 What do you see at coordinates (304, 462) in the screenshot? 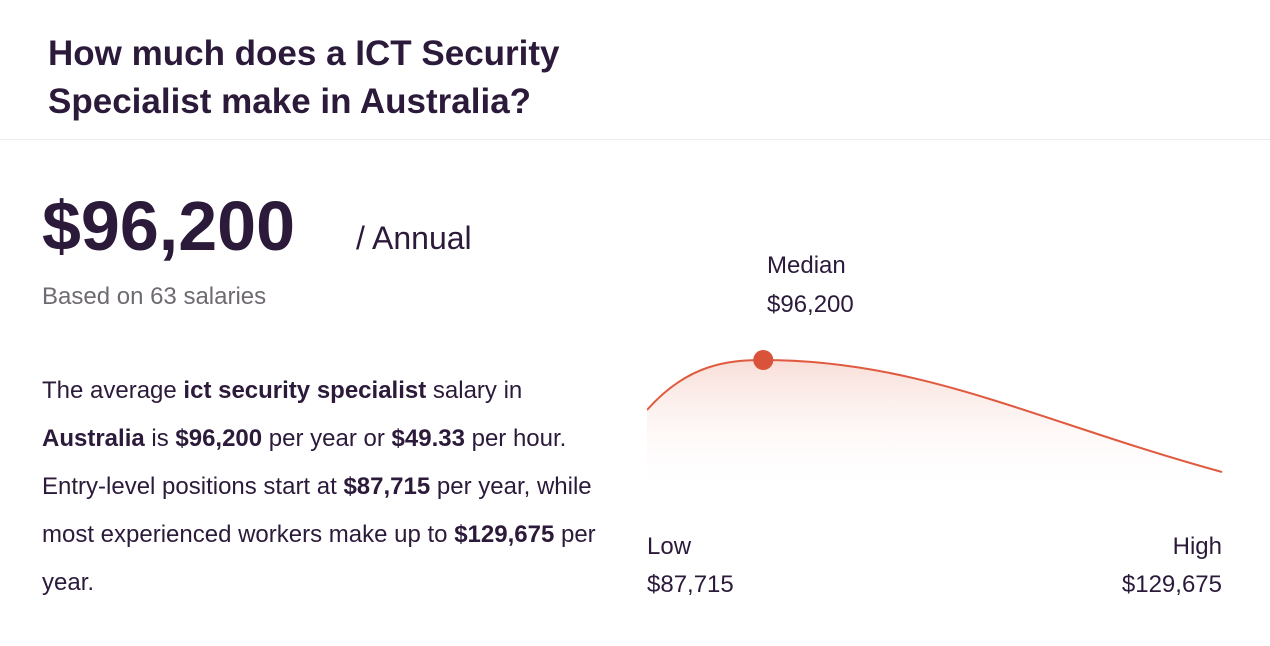
I see `description-text: per hour. Entry-level positions start at` at bounding box center [304, 462].